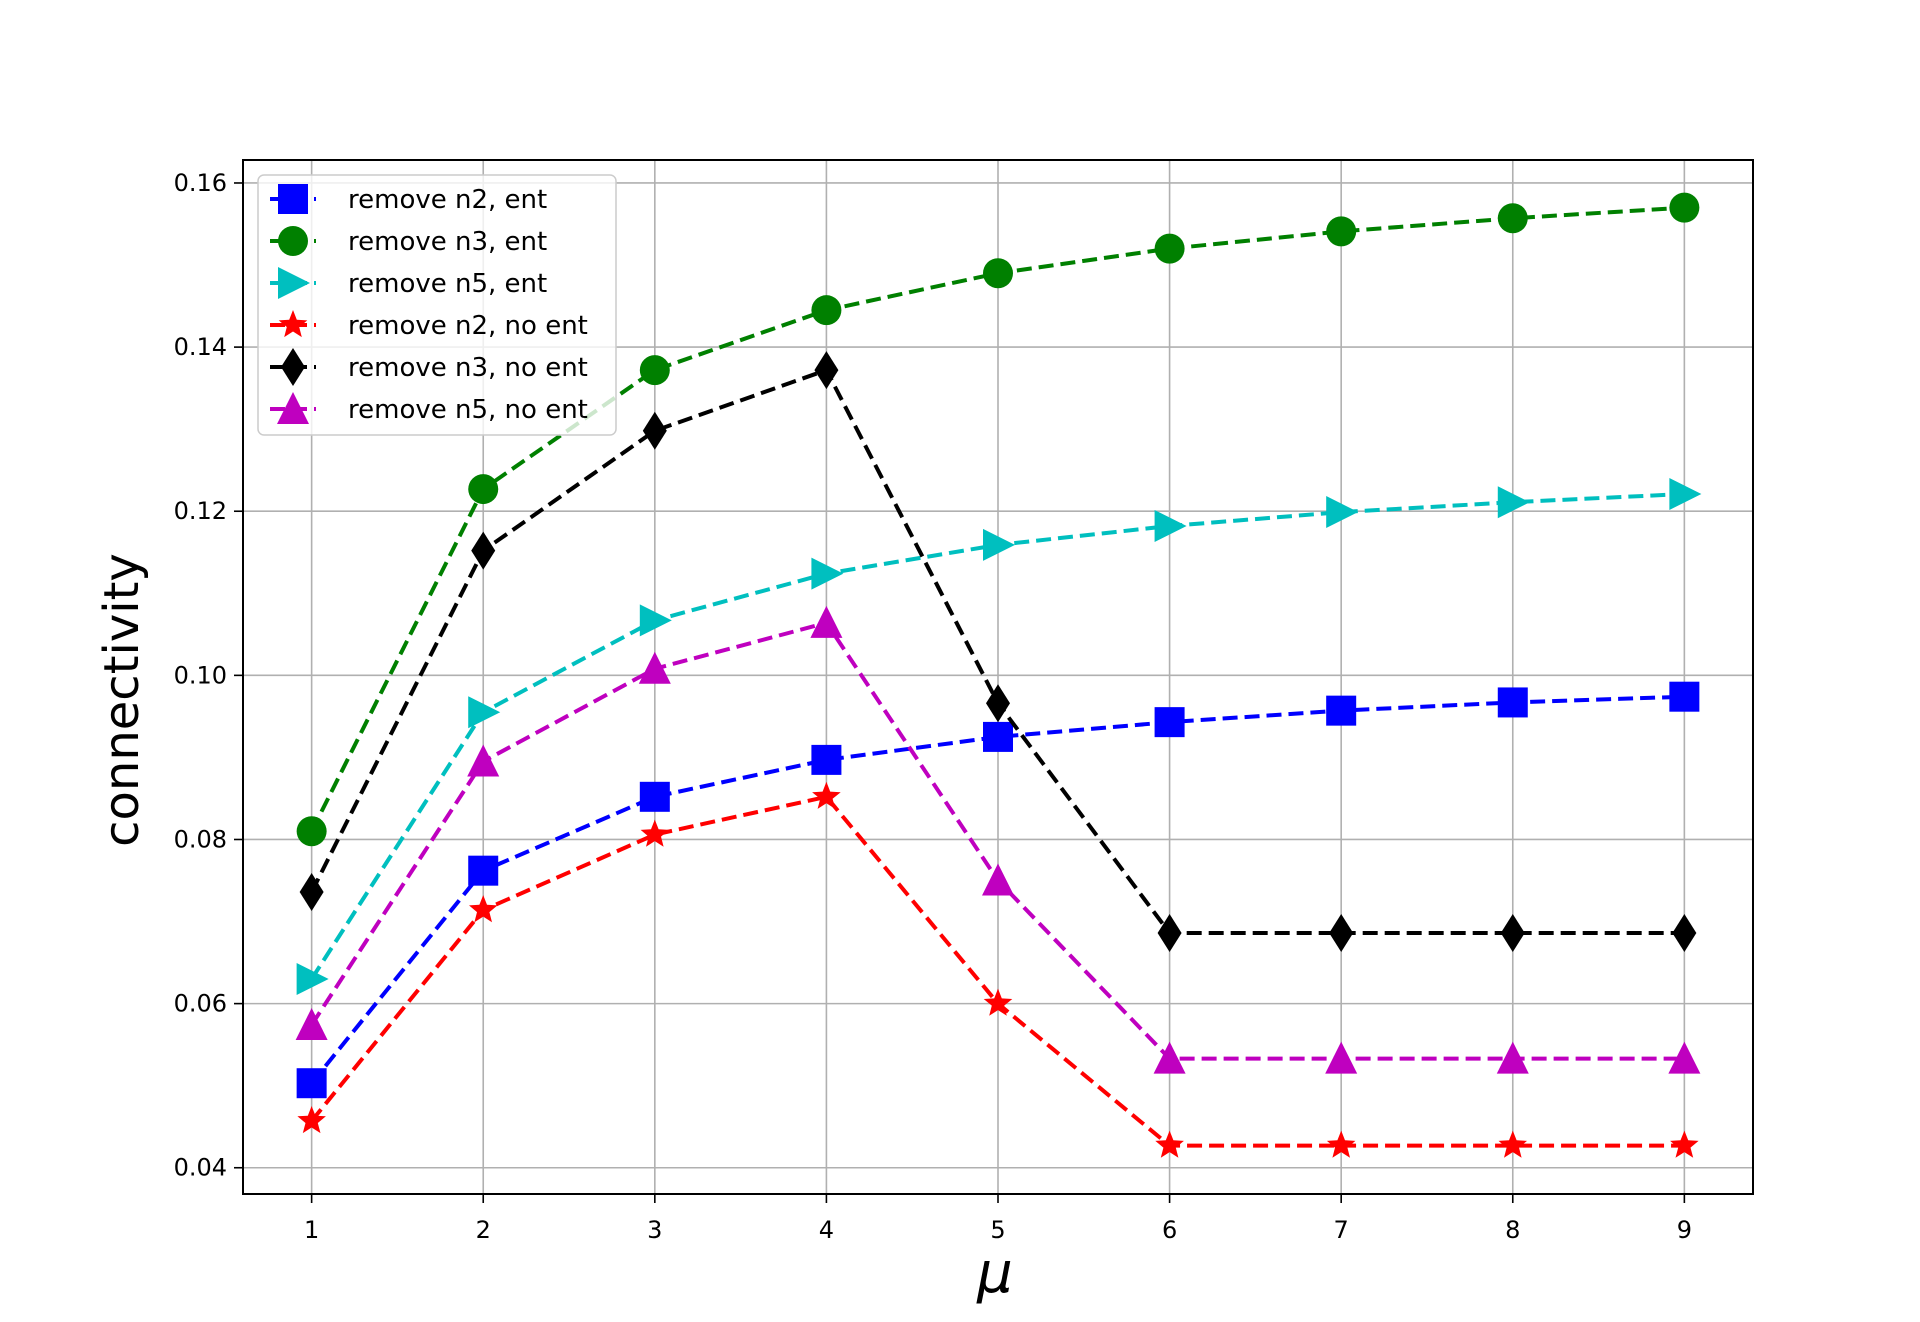 The height and width of the screenshot is (1322, 1920). What do you see at coordinates (200, 1168) in the screenshot?
I see `y-tick-label: 0.04` at bounding box center [200, 1168].